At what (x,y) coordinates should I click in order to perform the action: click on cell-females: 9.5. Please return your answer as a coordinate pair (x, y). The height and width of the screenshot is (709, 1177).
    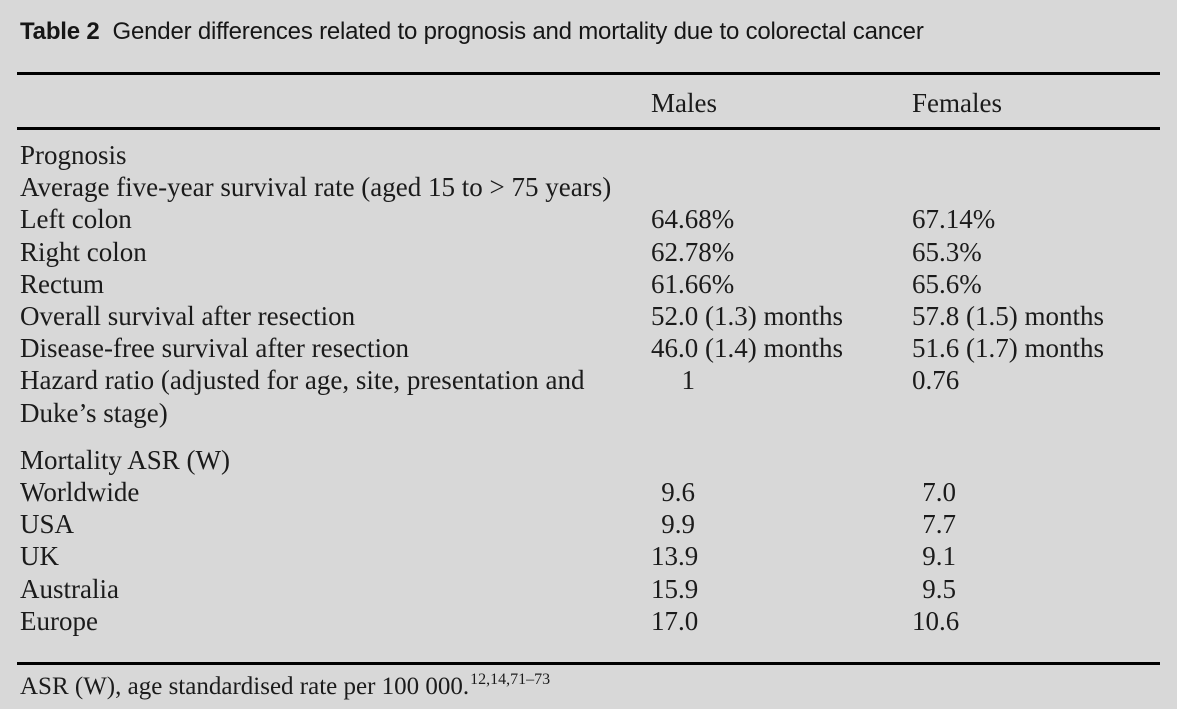
    Looking at the image, I should click on (1036, 589).